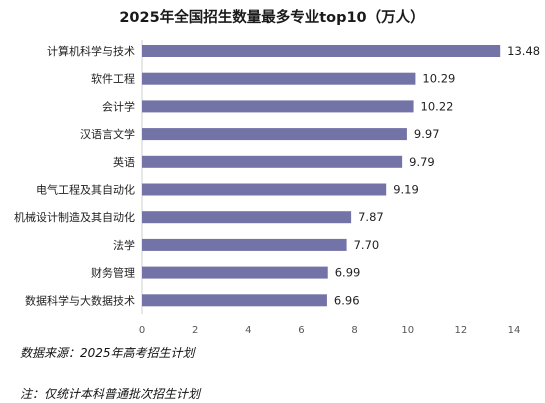 This screenshot has height=403, width=545. What do you see at coordinates (80, 300) in the screenshot?
I see `category-label: 数据科学与大数据技术` at bounding box center [80, 300].